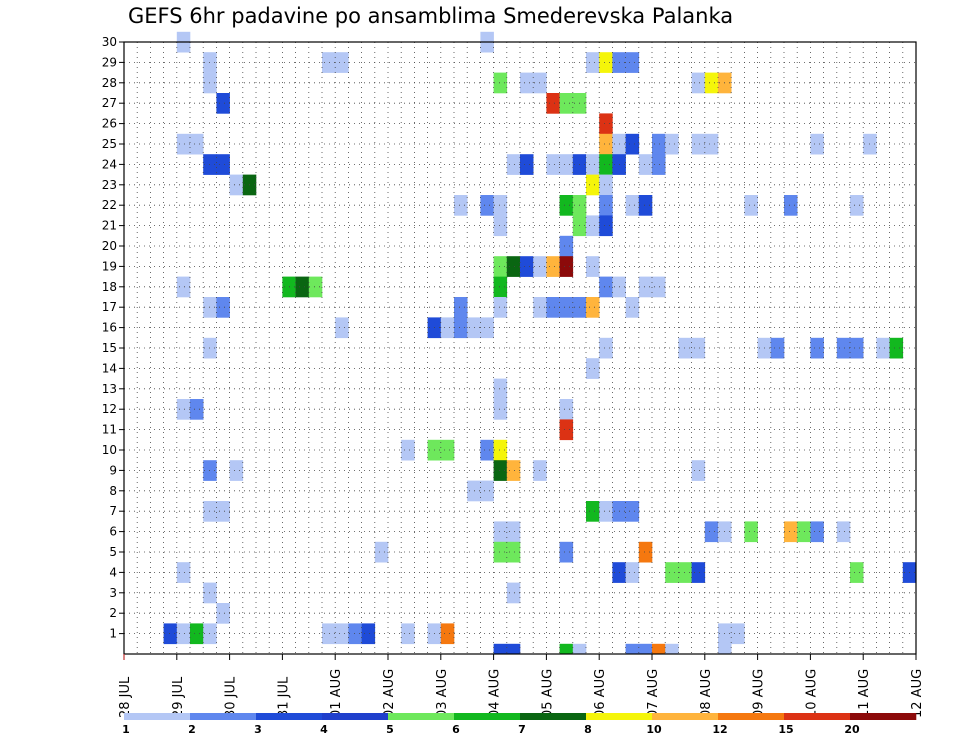 This screenshot has width=960, height=742. What do you see at coordinates (223, 511) in the screenshot?
I see `data-cell-e7-t7` at bounding box center [223, 511].